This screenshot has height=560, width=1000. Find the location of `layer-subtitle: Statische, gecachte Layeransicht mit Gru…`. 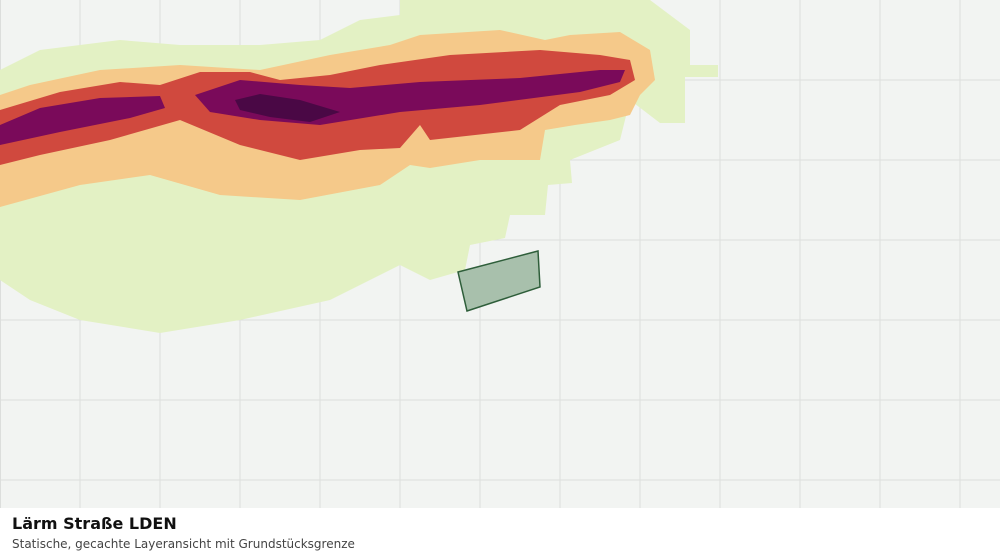

layer-subtitle: Statische, gecachte Layeransicht mit Gru… is located at coordinates (183, 544).